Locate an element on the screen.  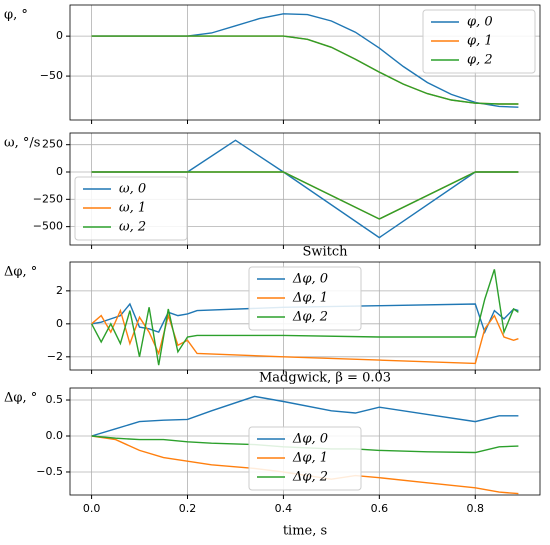
legend-label: ω, 0 is located at coordinates (132, 189).